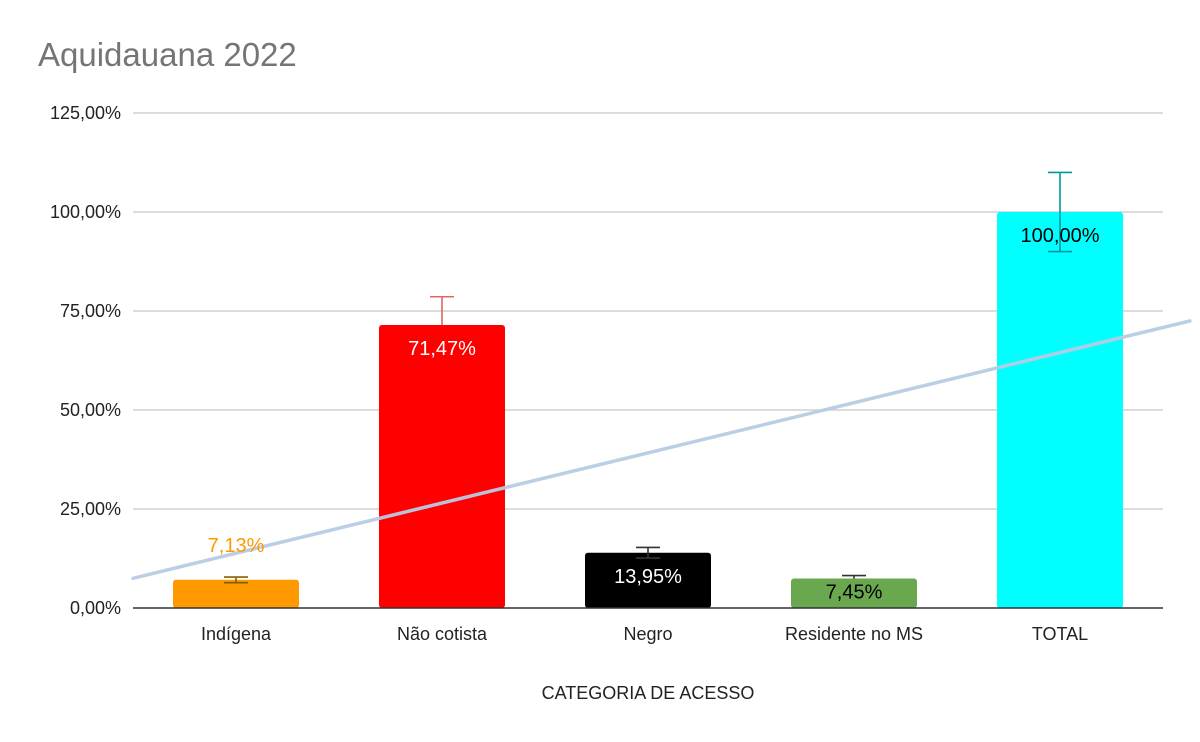  I want to click on data-label: 7,45%, so click(854, 592).